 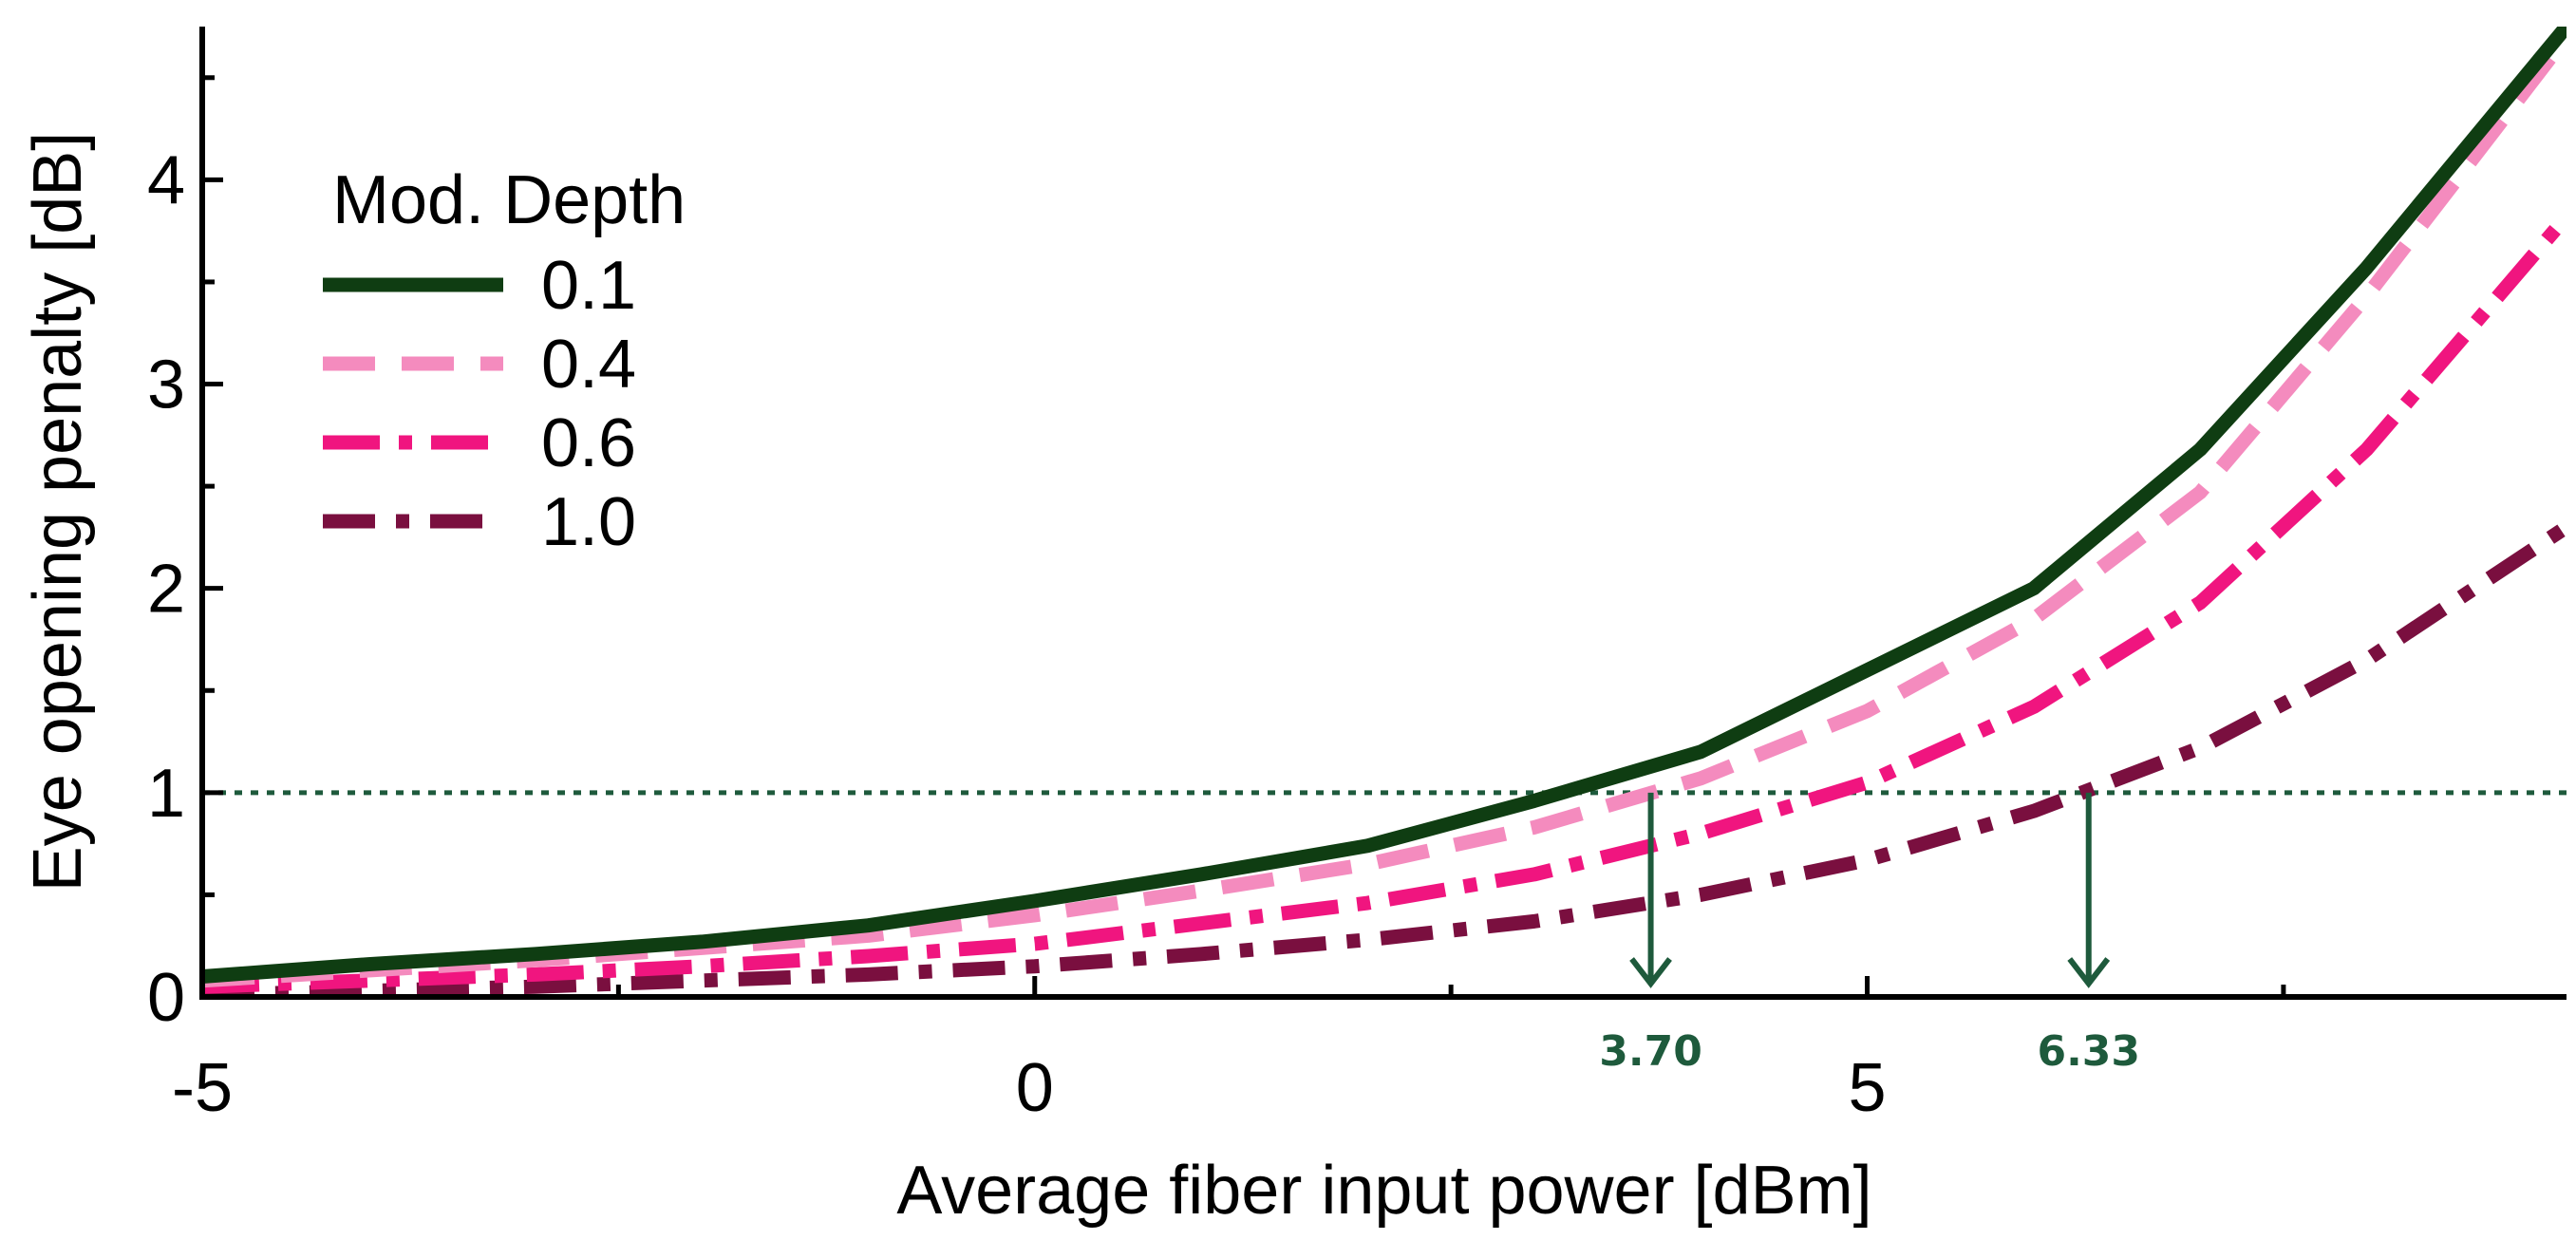 What do you see at coordinates (1383, 1191) in the screenshot?
I see `x-axis-label: Average fiber input power [dBm]` at bounding box center [1383, 1191].